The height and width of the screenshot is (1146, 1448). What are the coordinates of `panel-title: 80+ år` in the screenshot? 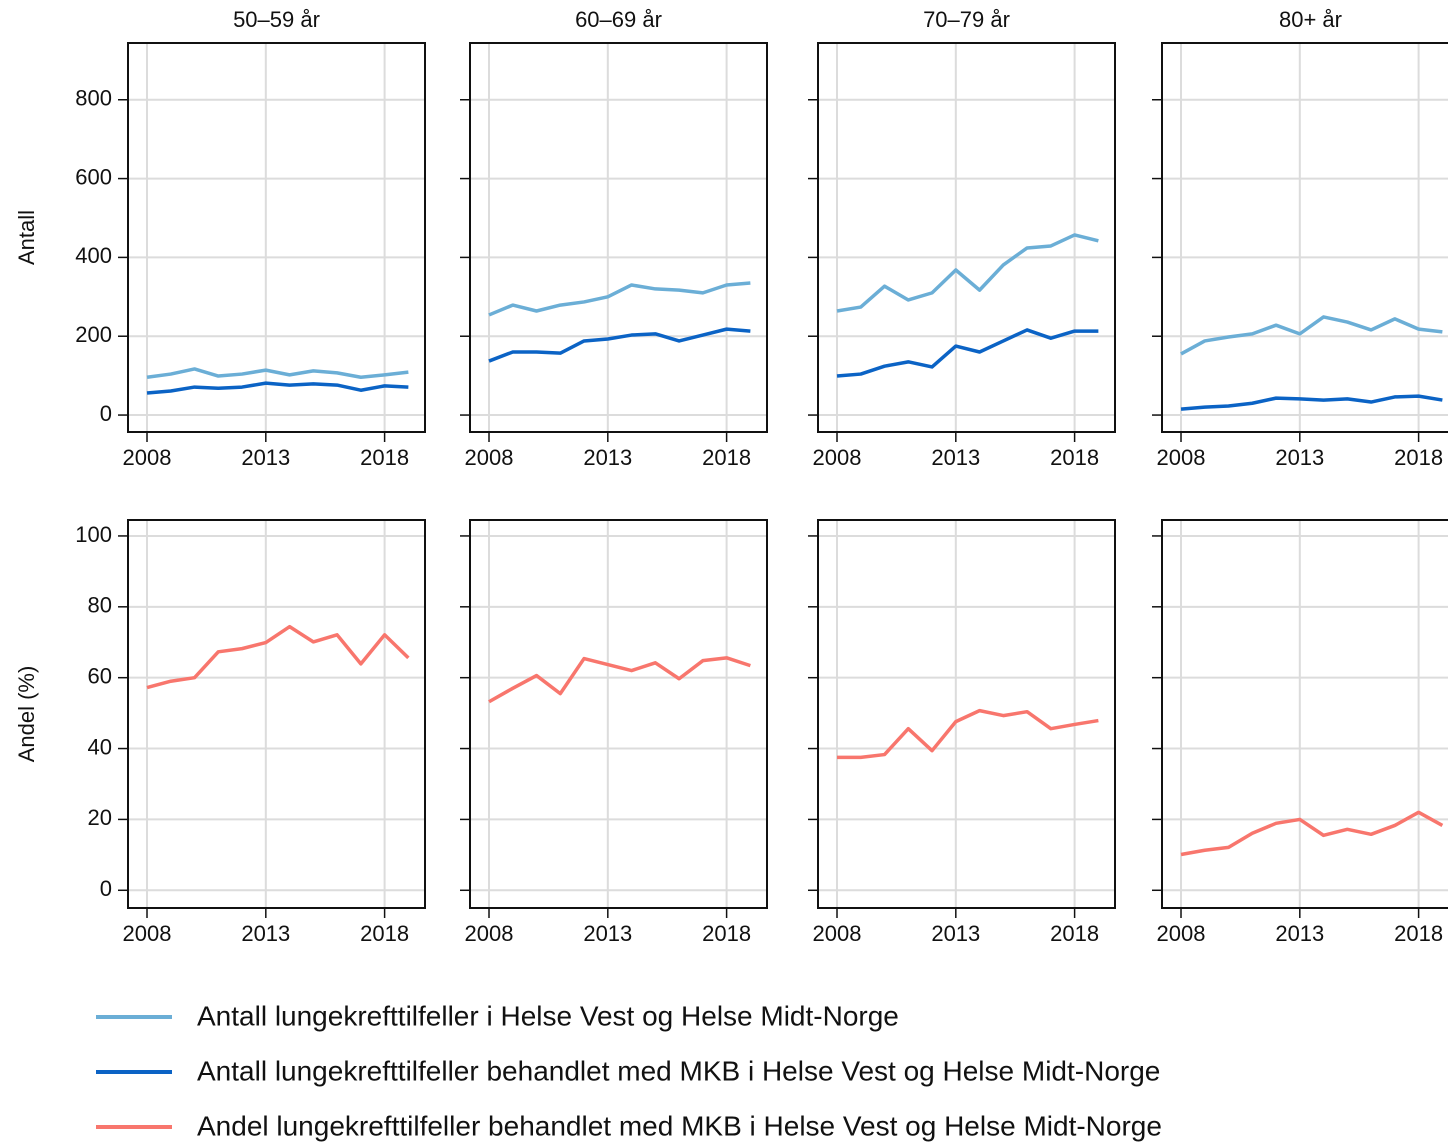 It's located at (1310, 19).